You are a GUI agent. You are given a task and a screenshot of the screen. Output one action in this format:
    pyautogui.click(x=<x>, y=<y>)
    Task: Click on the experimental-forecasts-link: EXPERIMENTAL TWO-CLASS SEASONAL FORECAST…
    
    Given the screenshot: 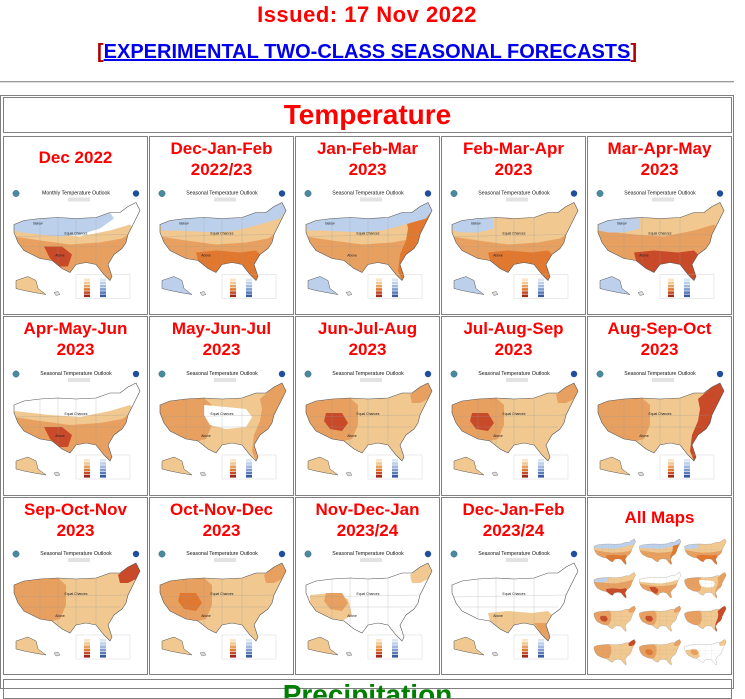 What is the action you would take?
    pyautogui.click(x=367, y=52)
    